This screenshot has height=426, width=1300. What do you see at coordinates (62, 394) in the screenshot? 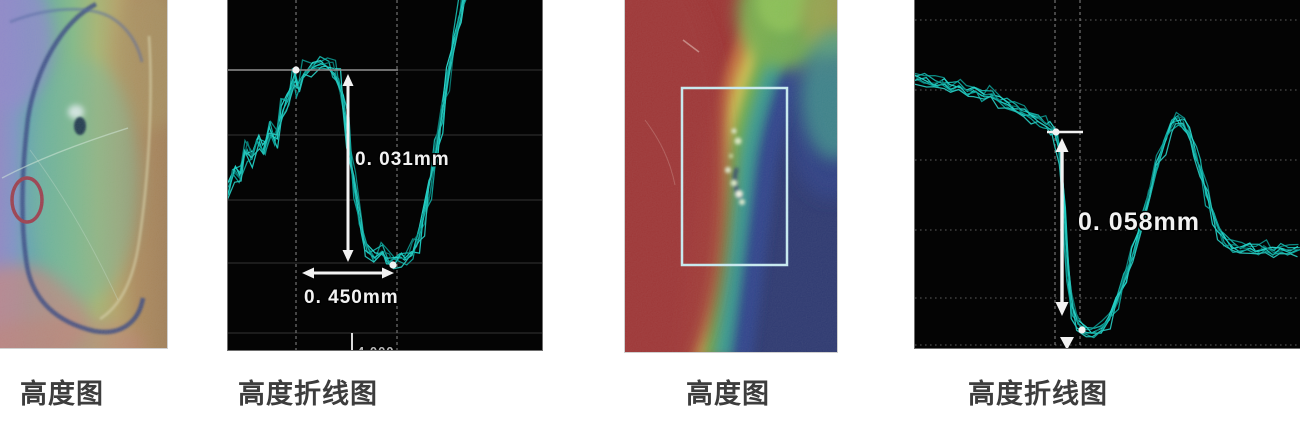
I see `caption-height-map-1: 高度图` at bounding box center [62, 394].